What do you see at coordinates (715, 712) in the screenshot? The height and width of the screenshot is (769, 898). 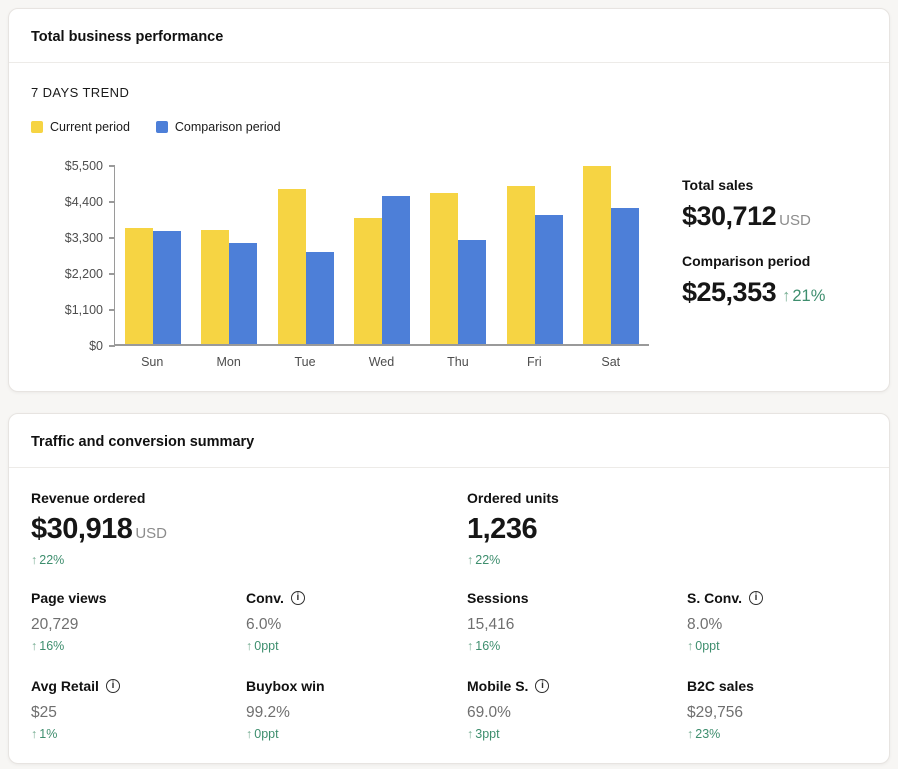 I see `metric-value: $29,756` at bounding box center [715, 712].